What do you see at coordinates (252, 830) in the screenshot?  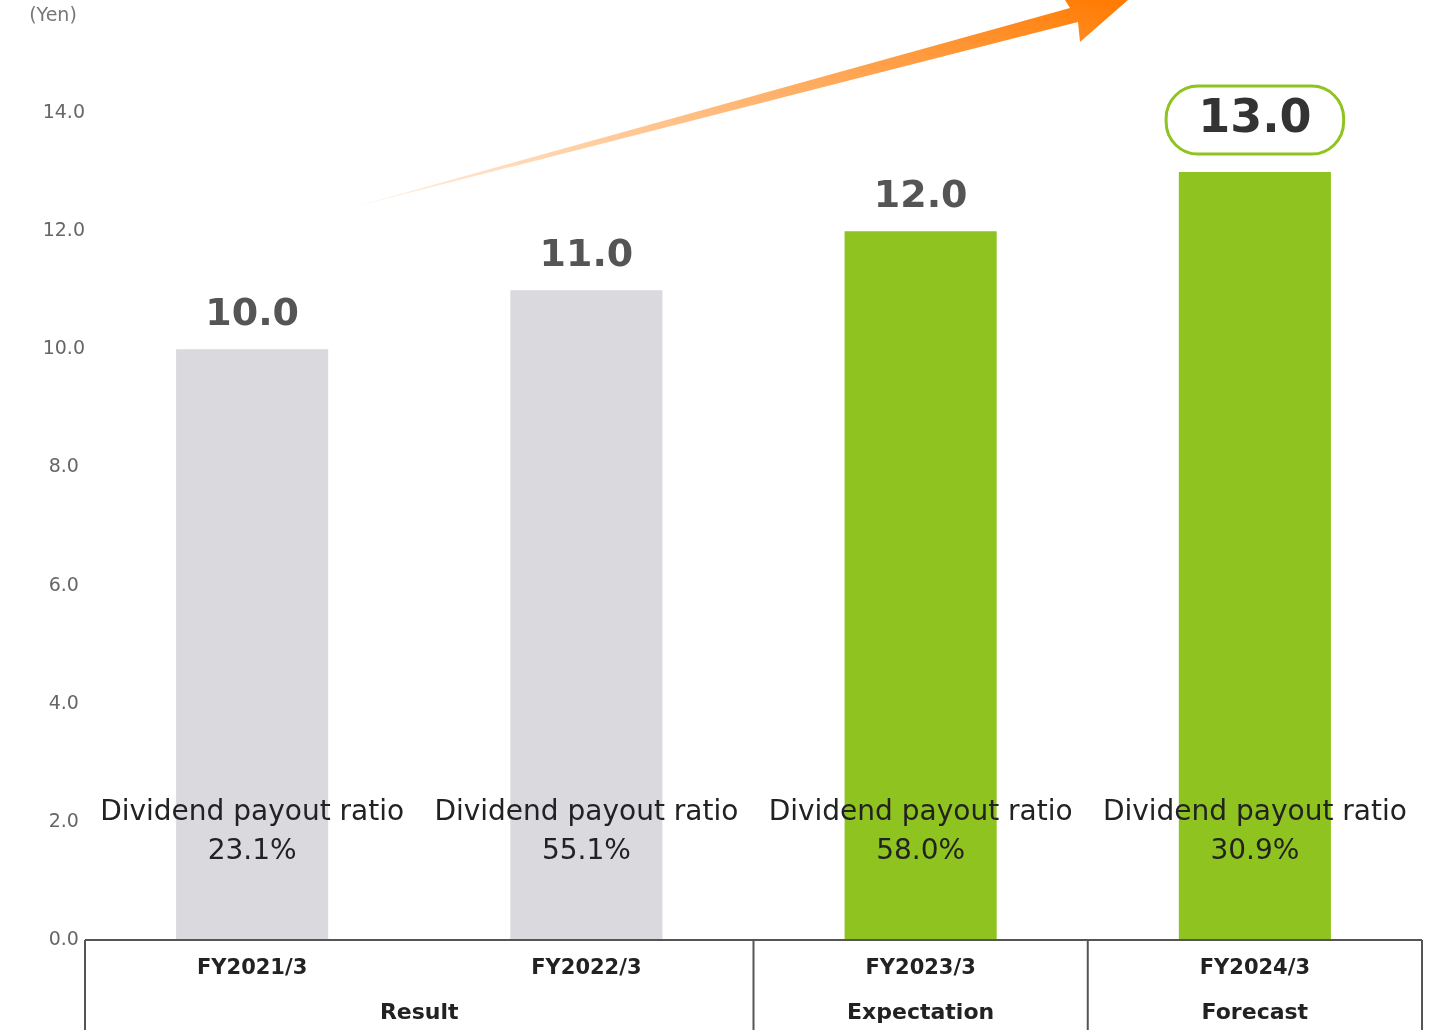 I see `annotation: Dividend payout ratio 23.1%` at bounding box center [252, 830].